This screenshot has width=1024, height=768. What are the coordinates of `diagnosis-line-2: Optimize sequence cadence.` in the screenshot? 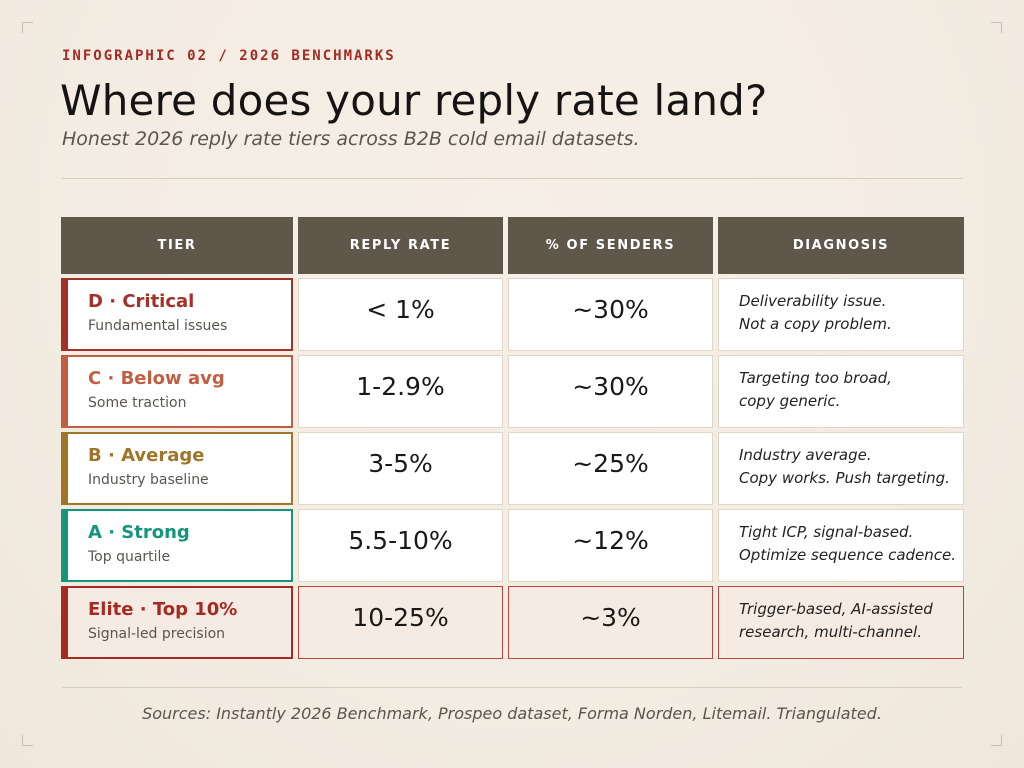 It's located at (848, 555).